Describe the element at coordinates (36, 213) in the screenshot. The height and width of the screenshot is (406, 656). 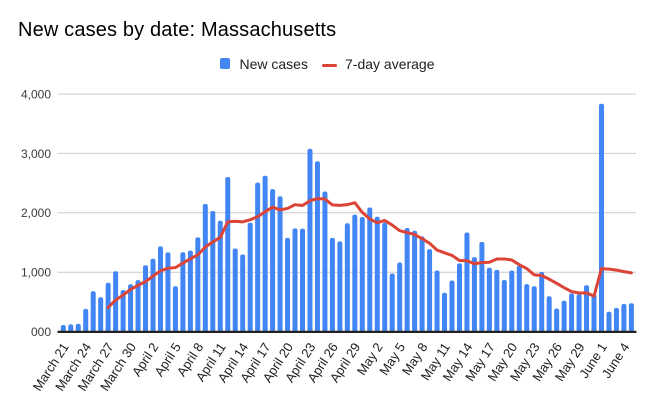
I see `svg-text: 2,000` at that location.